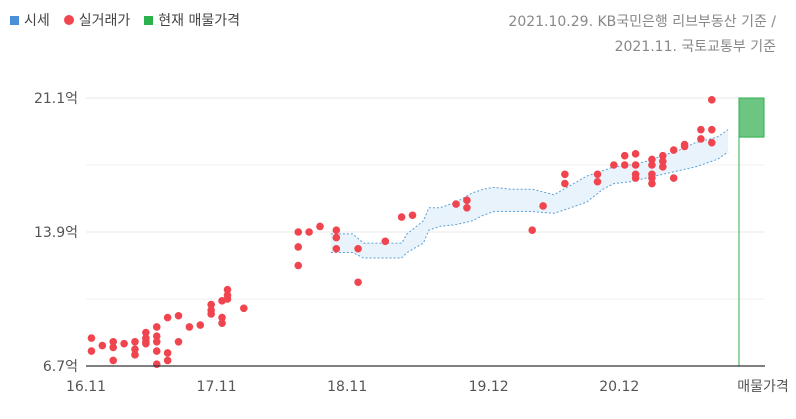 The image size is (796, 419). I want to click on legend-item-current-listing: 현재 매물가격, so click(192, 20).